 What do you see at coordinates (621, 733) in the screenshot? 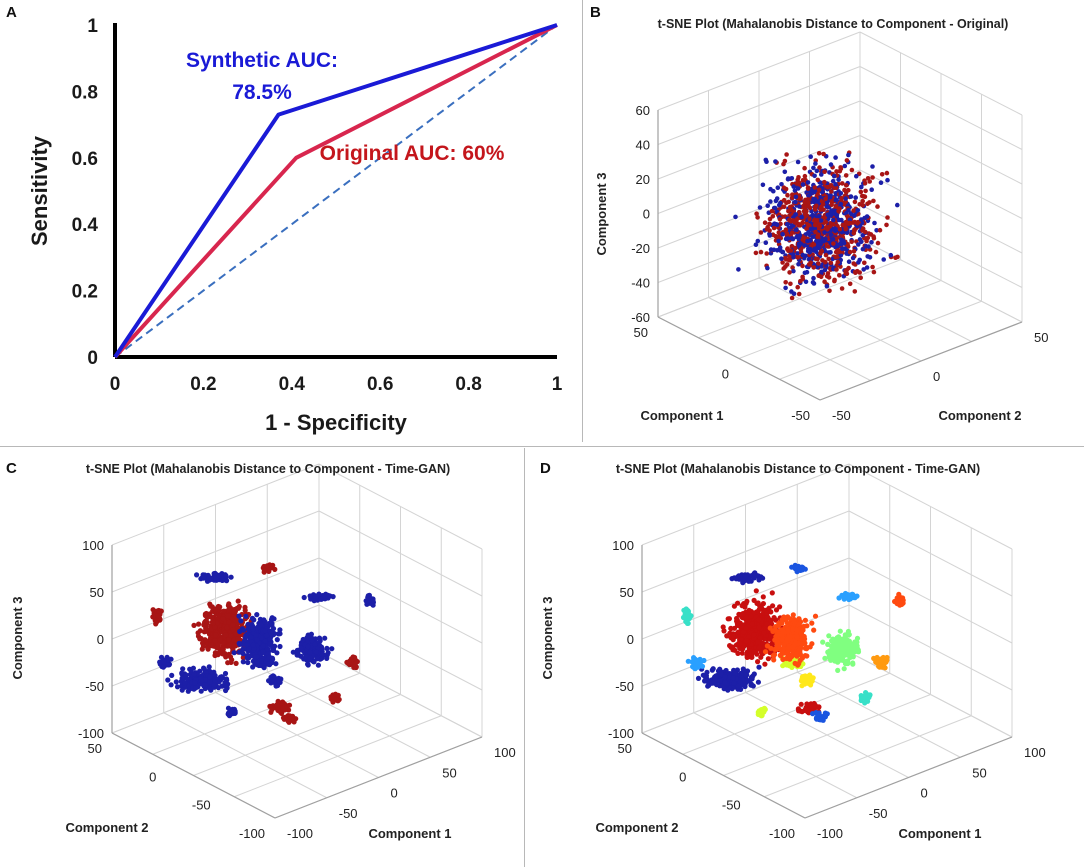
I see `z-tick-label: -100` at bounding box center [621, 733].